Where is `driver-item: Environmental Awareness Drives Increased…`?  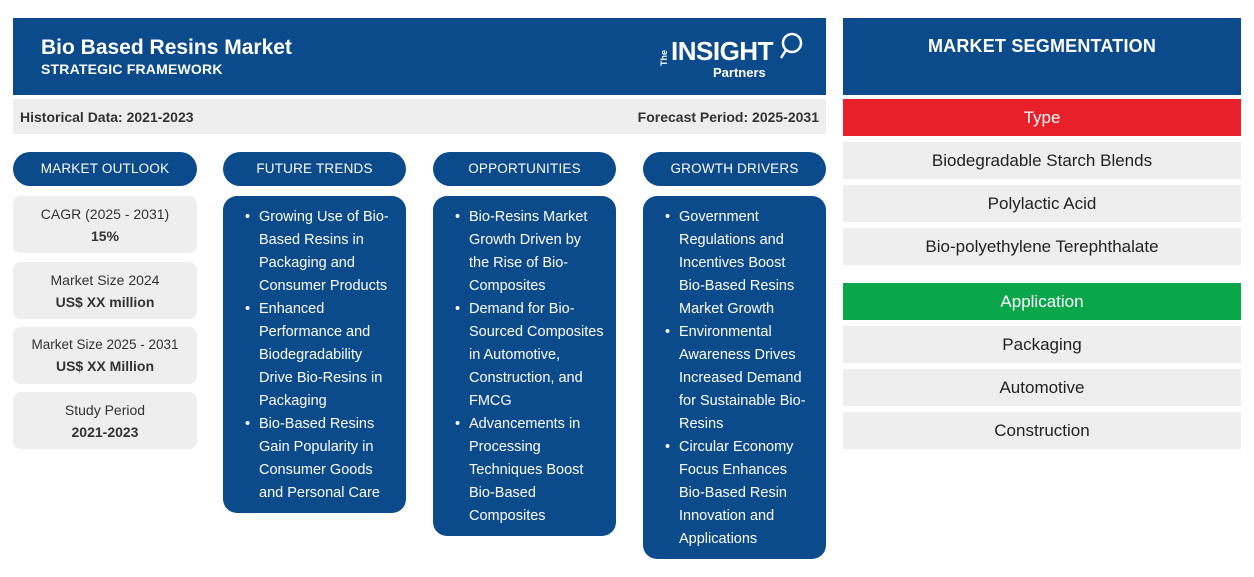
driver-item: Environmental Awareness Drives Increased… is located at coordinates (739, 378).